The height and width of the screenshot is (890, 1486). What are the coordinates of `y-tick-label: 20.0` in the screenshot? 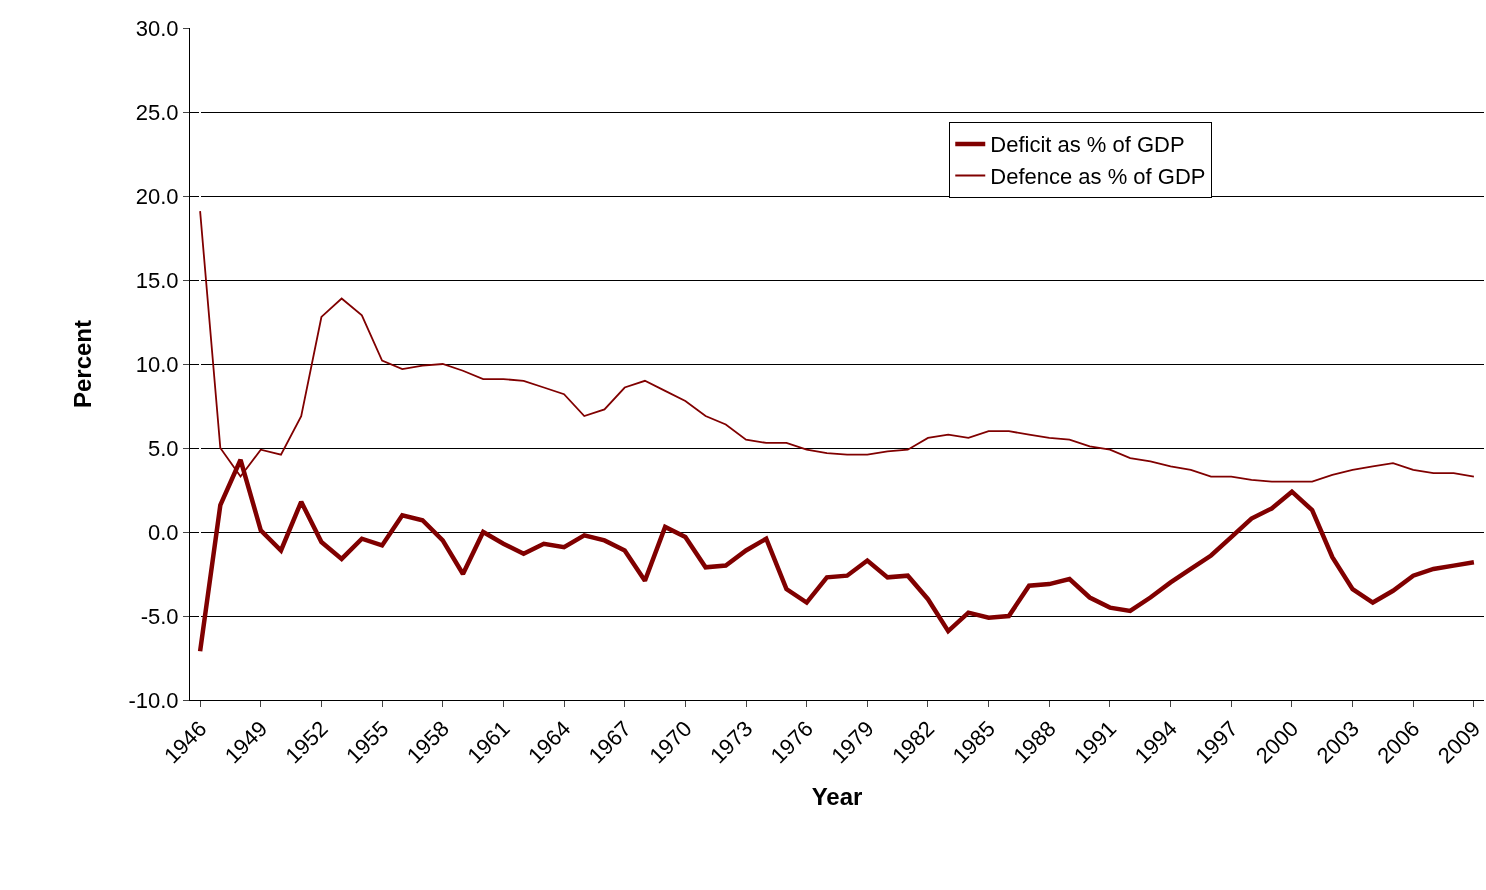 It's located at (157, 196).